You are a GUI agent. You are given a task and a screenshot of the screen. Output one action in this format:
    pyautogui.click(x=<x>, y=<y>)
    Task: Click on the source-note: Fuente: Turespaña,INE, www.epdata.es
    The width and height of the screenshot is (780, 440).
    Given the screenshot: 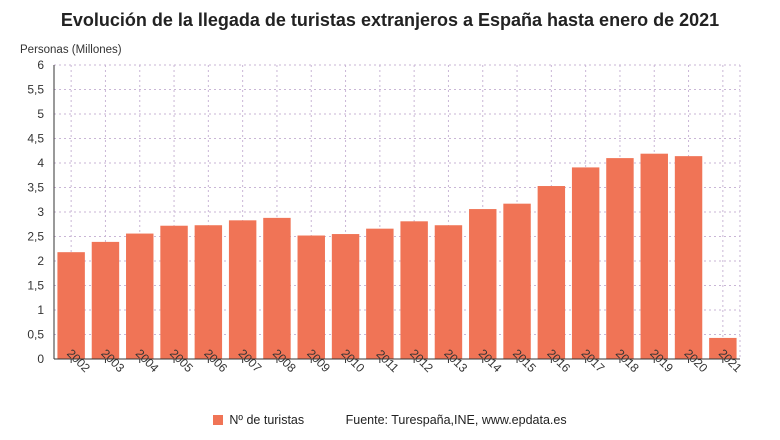 What is the action you would take?
    pyautogui.click(x=456, y=420)
    